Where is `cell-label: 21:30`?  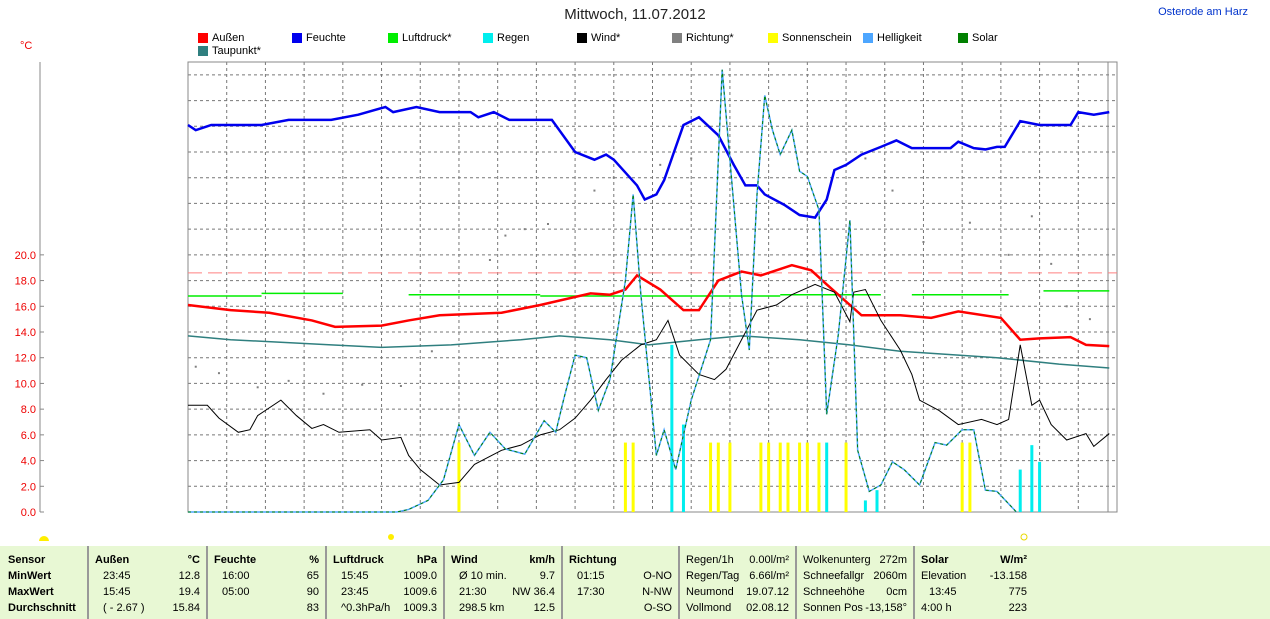
cell-label: 21:30 is located at coordinates (473, 592).